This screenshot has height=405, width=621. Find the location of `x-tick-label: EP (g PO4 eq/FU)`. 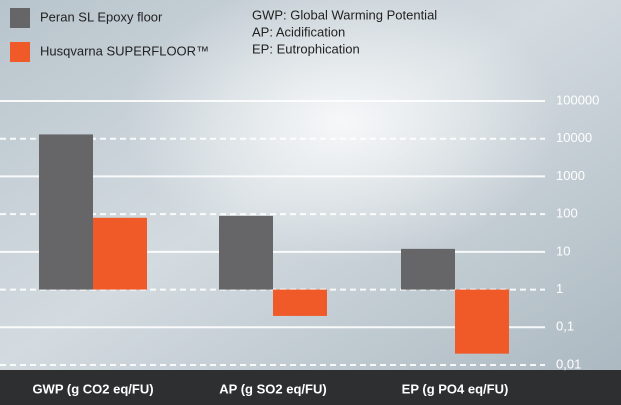

x-tick-label: EP (g PO4 eq/FU) is located at coordinates (455, 388).